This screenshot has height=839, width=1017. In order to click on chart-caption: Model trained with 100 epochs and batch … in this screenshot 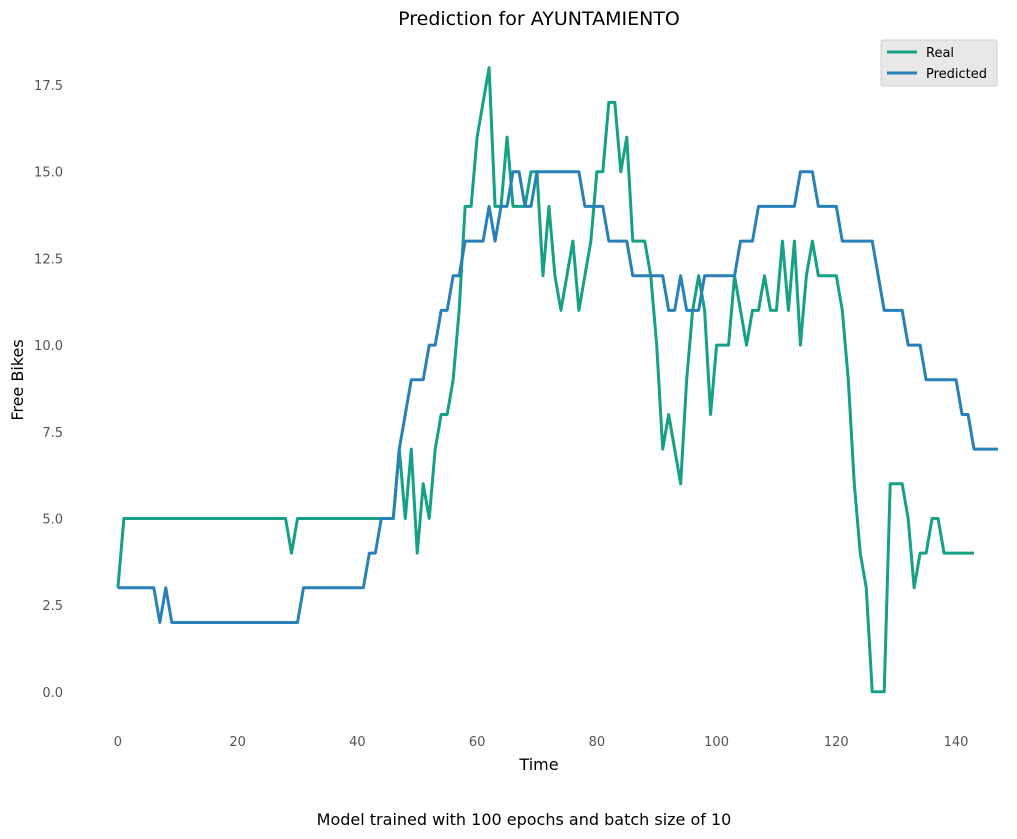, I will do `click(524, 819)`.